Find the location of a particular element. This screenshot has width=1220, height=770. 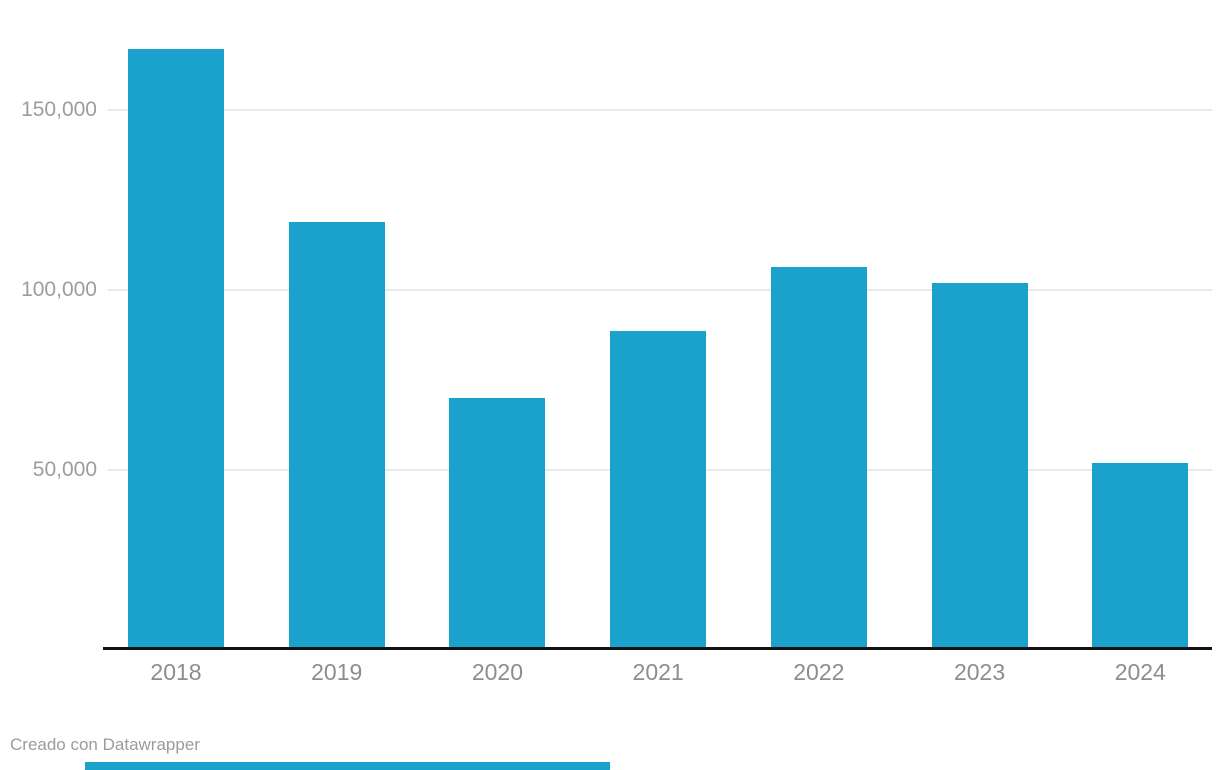

bar-2024 is located at coordinates (1140, 554).